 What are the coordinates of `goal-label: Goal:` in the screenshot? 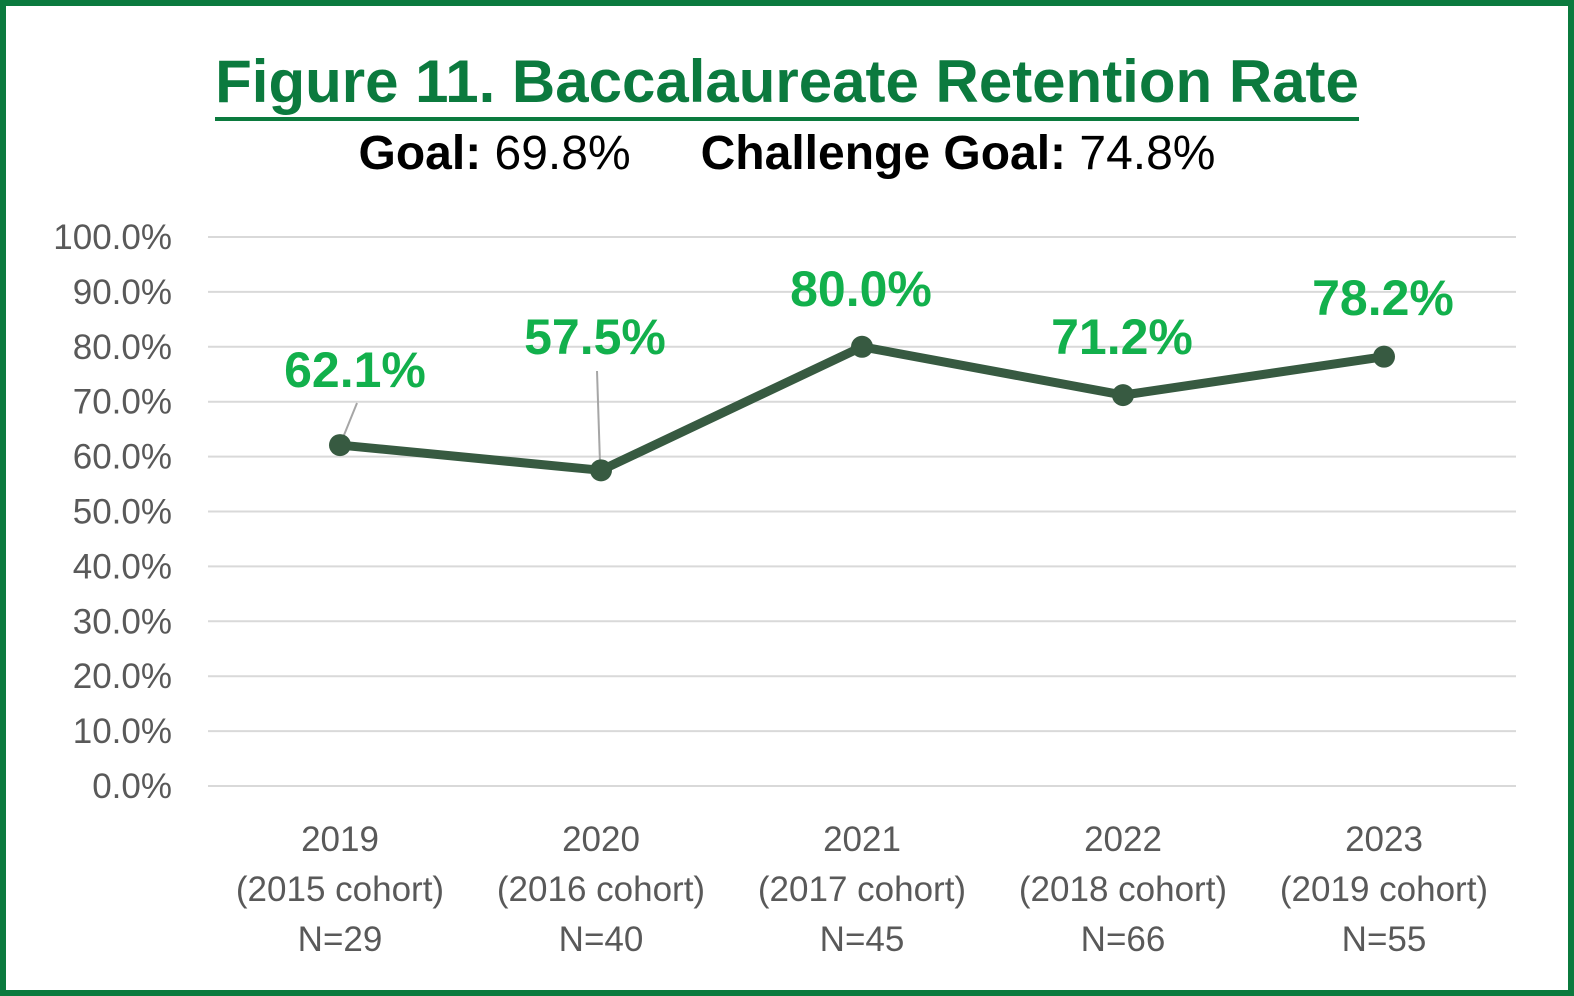 It's located at (420, 153).